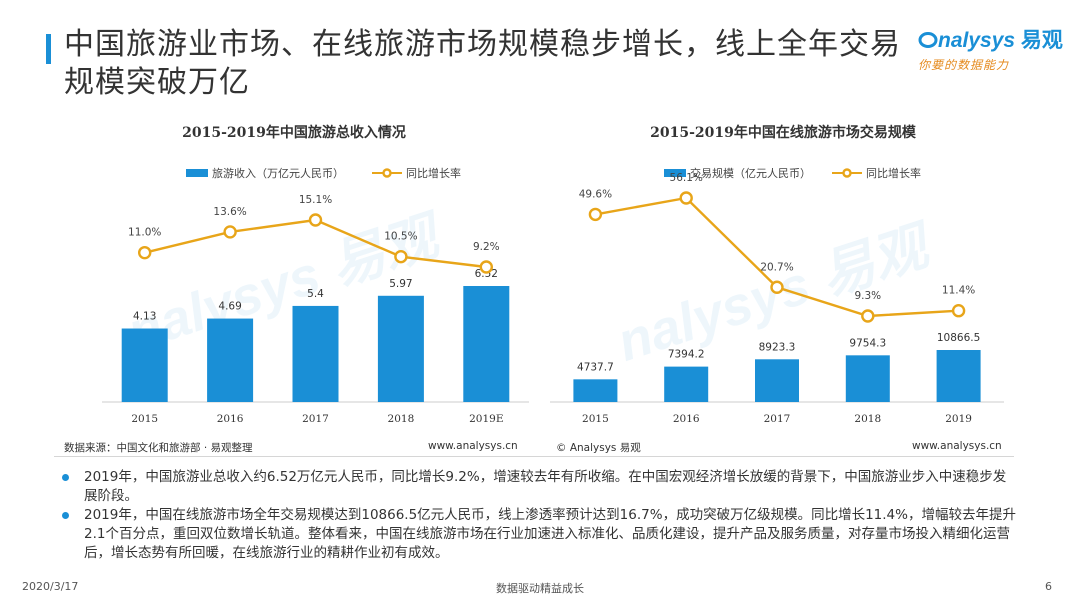 This screenshot has width=1080, height=608. Describe the element at coordinates (957, 446) in the screenshot. I see `chart-url-right: www.analysys.cn` at that location.